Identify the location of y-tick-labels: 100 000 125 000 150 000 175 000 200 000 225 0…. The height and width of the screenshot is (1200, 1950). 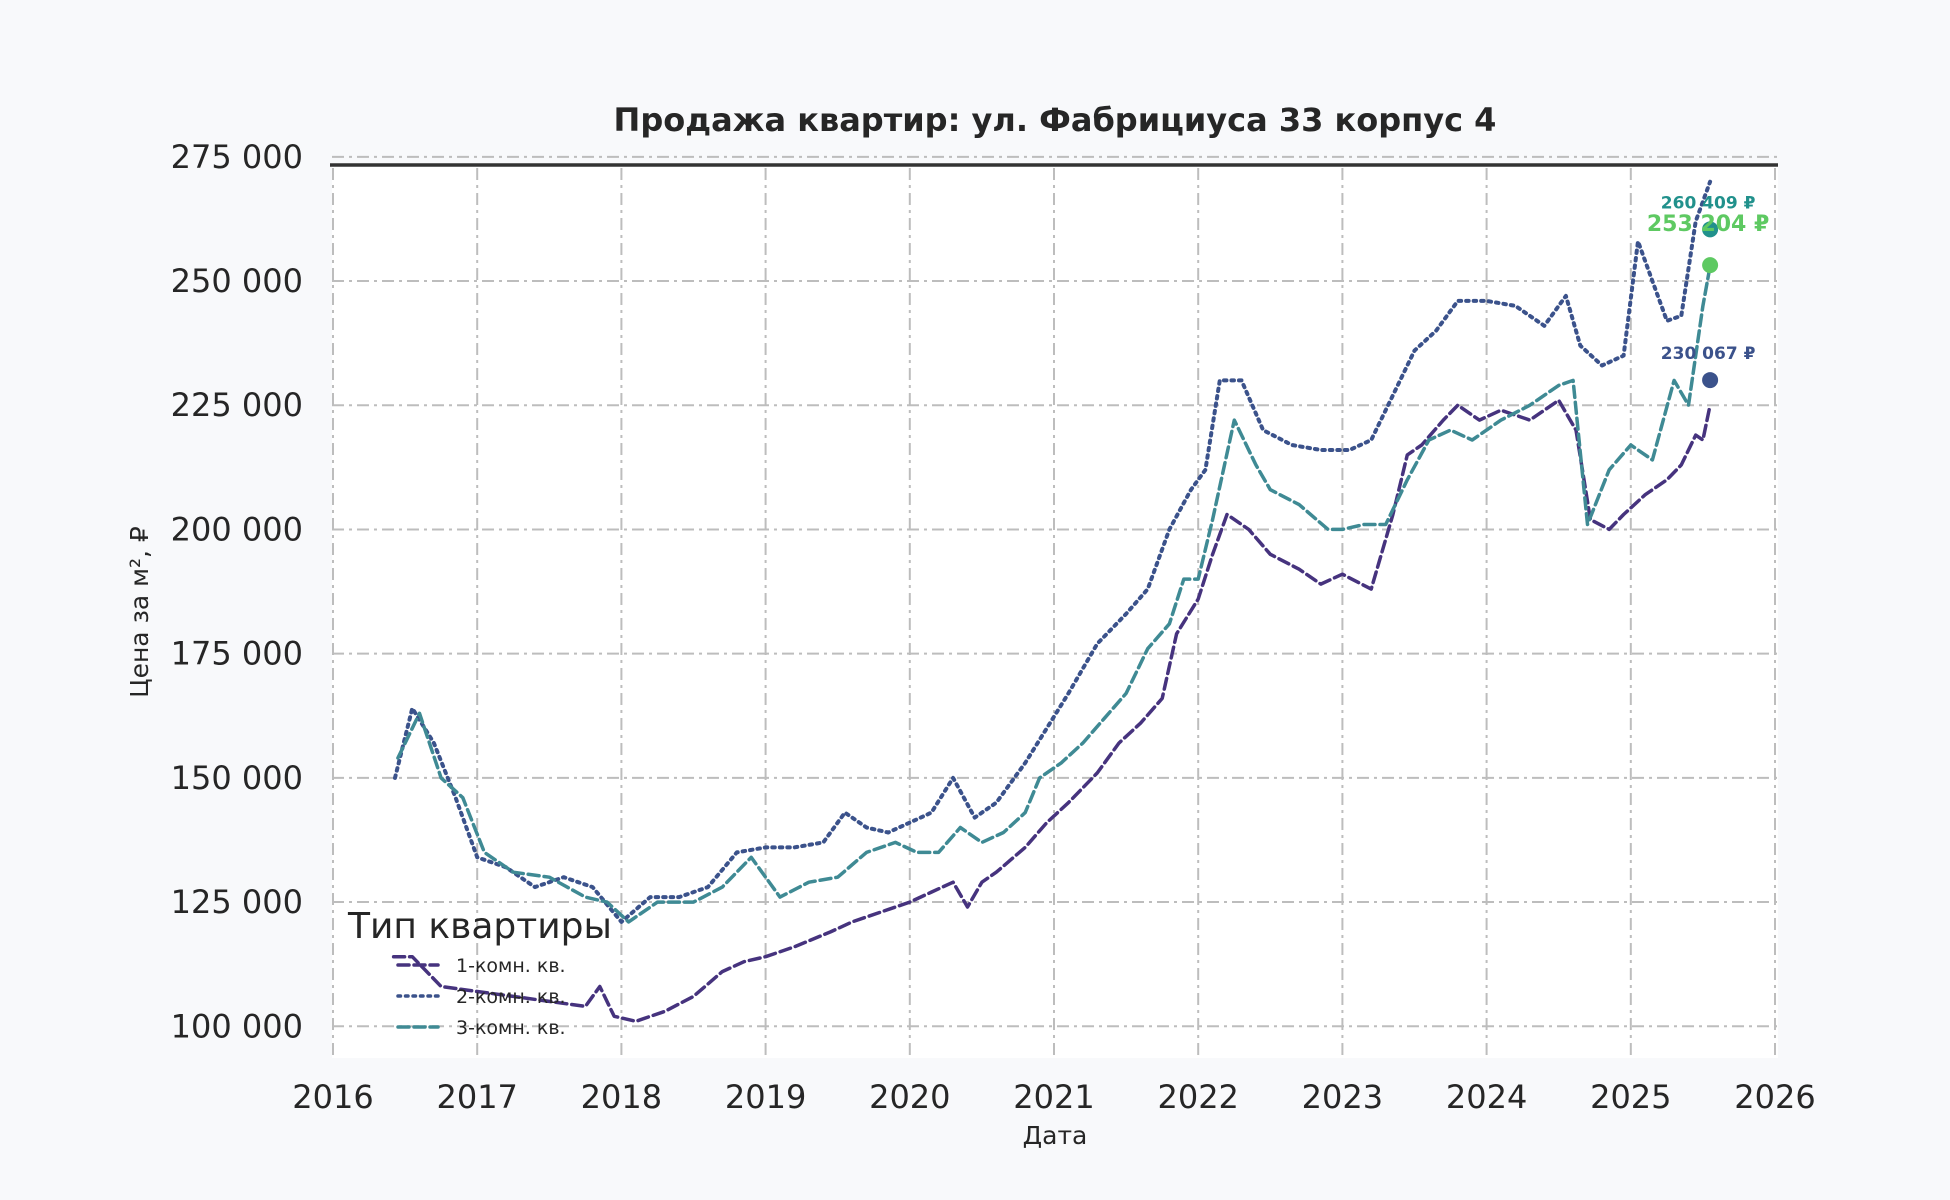
(237, 591).